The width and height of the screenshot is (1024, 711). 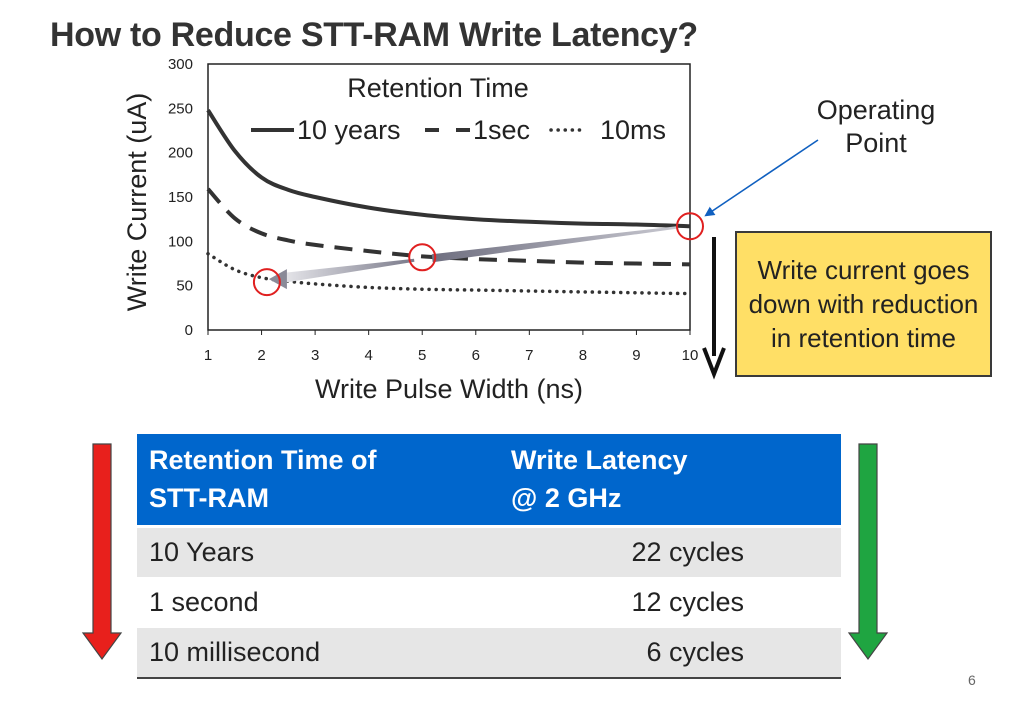 What do you see at coordinates (368, 355) in the screenshot?
I see `x-tick-label: 4` at bounding box center [368, 355].